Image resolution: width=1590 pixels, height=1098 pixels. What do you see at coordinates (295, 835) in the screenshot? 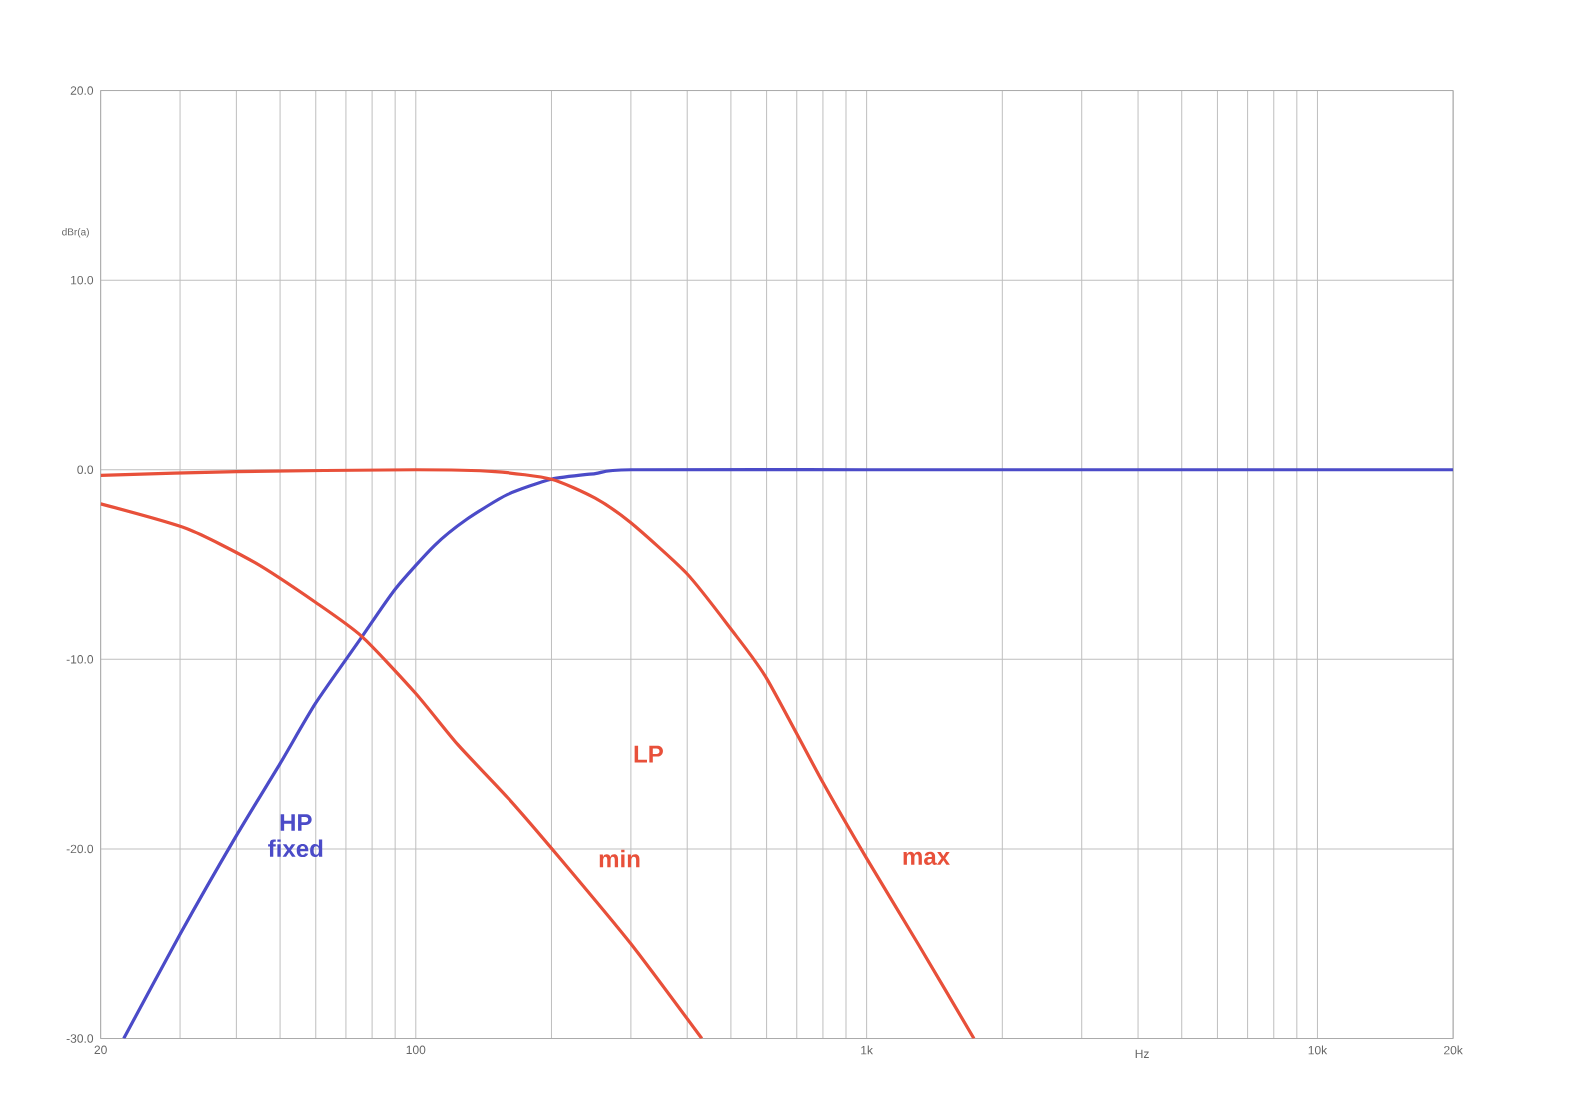
I see `series-label: HP fixed` at bounding box center [295, 835].